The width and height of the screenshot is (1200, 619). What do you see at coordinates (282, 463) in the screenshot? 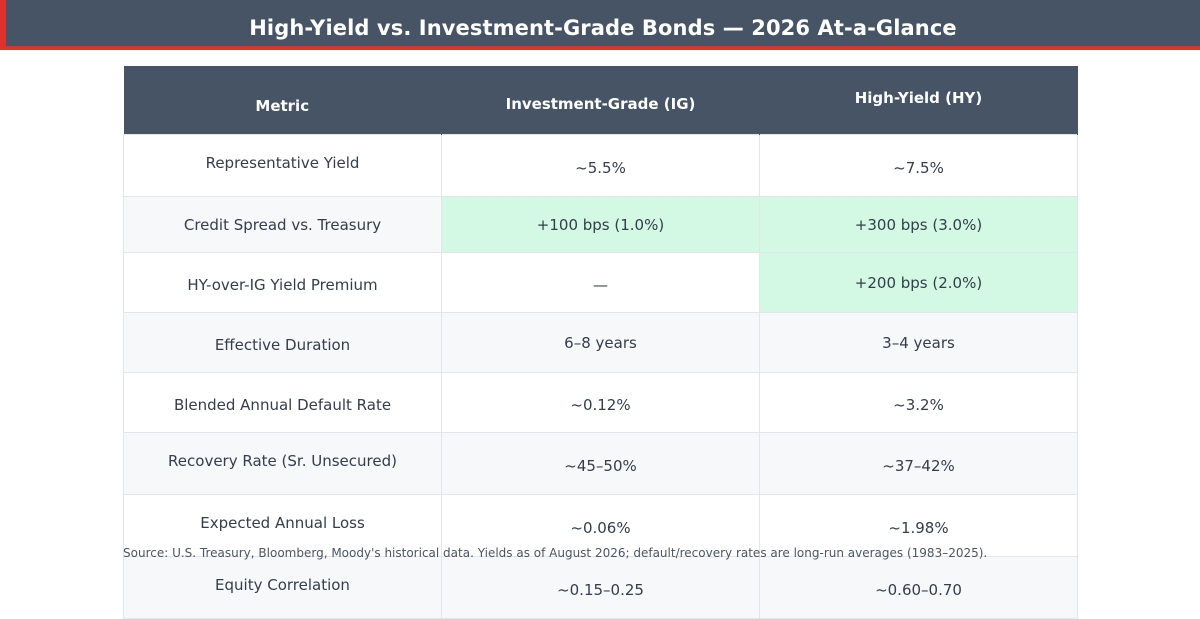
I see `metric-cell: Recovery Rate (Sr. Unsecured)` at bounding box center [282, 463].